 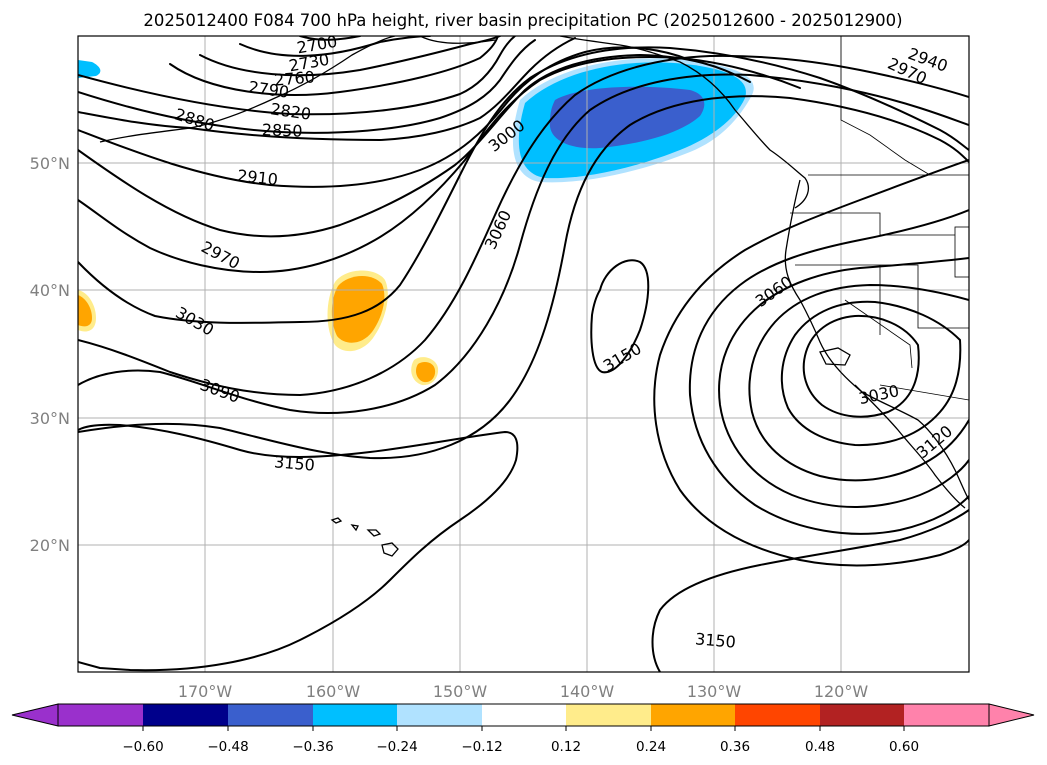 I want to click on clabel-2760: 2760, so click(x=294, y=78).